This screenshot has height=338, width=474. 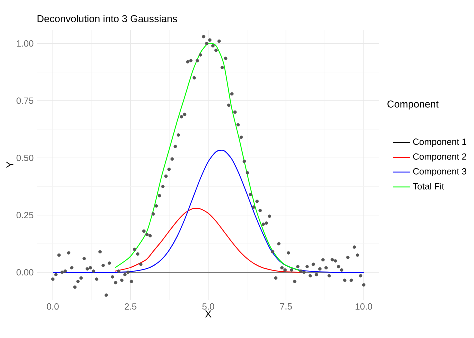 I want to click on y-tick-label: 0.00, so click(x=25, y=272).